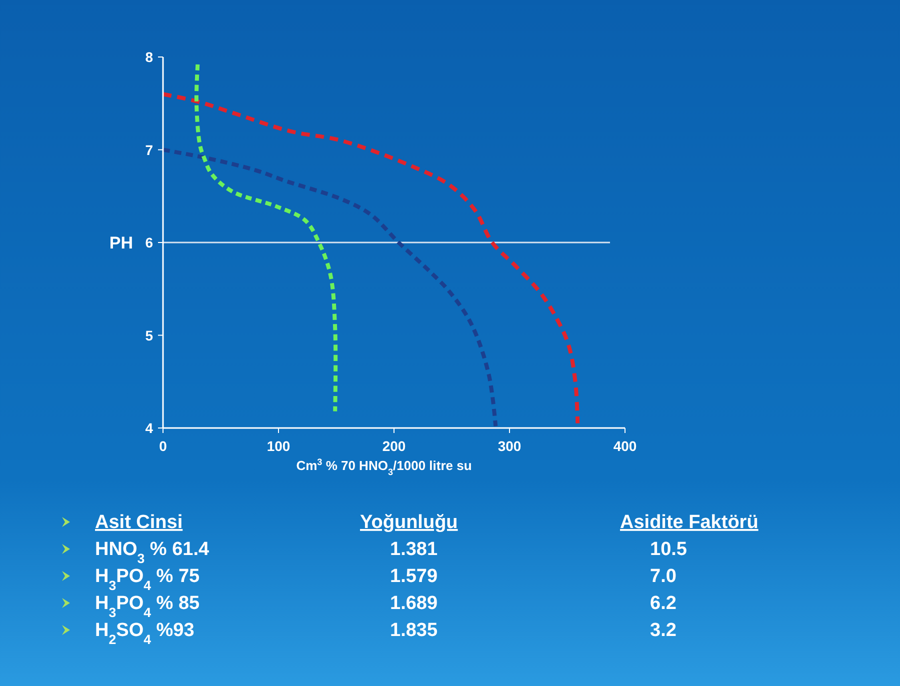  Describe the element at coordinates (147, 606) in the screenshot. I see `text: H$_{3}$PO$_{4}$ % 85` at that location.